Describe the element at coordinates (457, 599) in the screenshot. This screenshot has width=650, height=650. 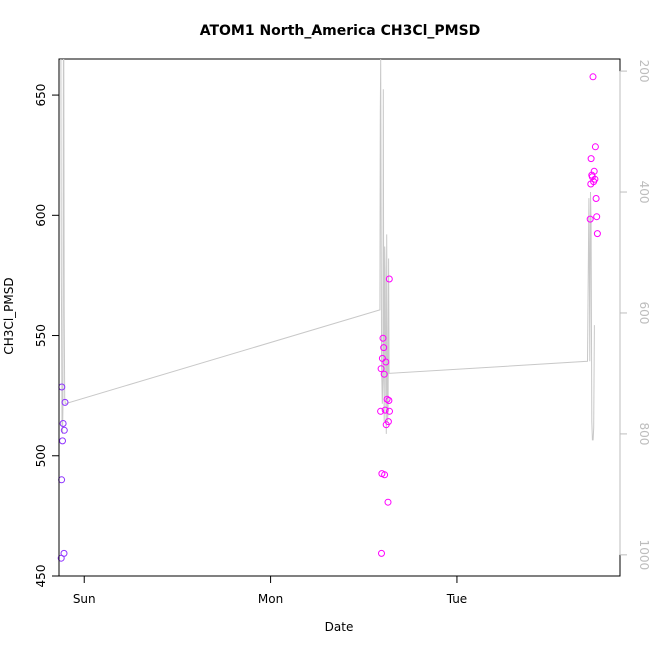
I see `x-tick-label: Tue` at that location.